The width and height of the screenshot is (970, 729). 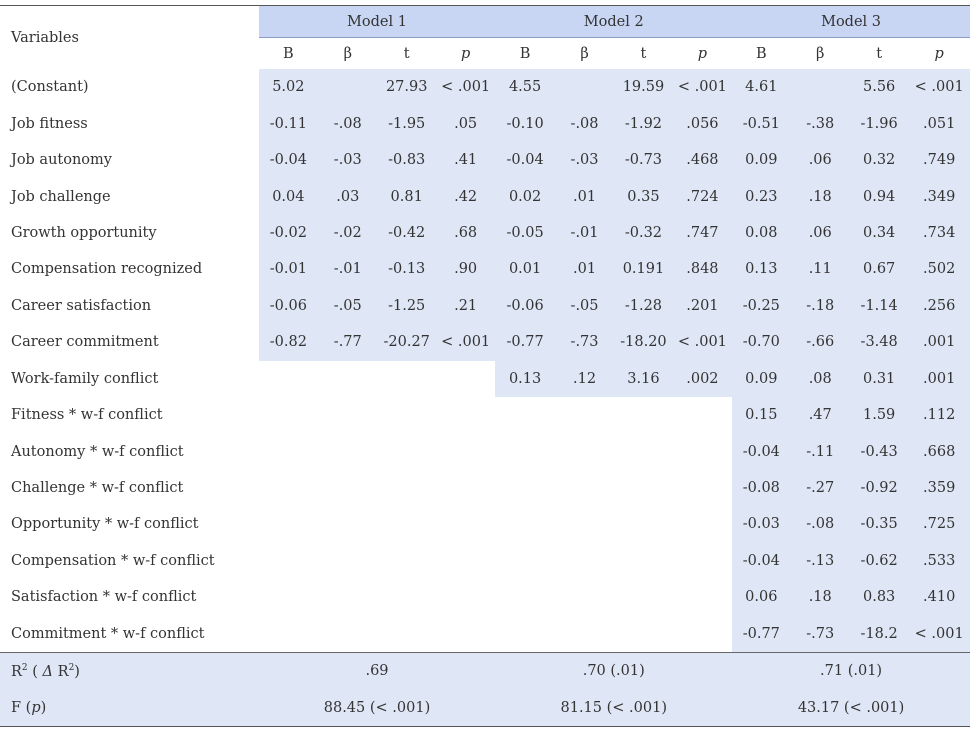 What do you see at coordinates (584, 342) in the screenshot?
I see `m2-beta-cell: -.73` at bounding box center [584, 342].